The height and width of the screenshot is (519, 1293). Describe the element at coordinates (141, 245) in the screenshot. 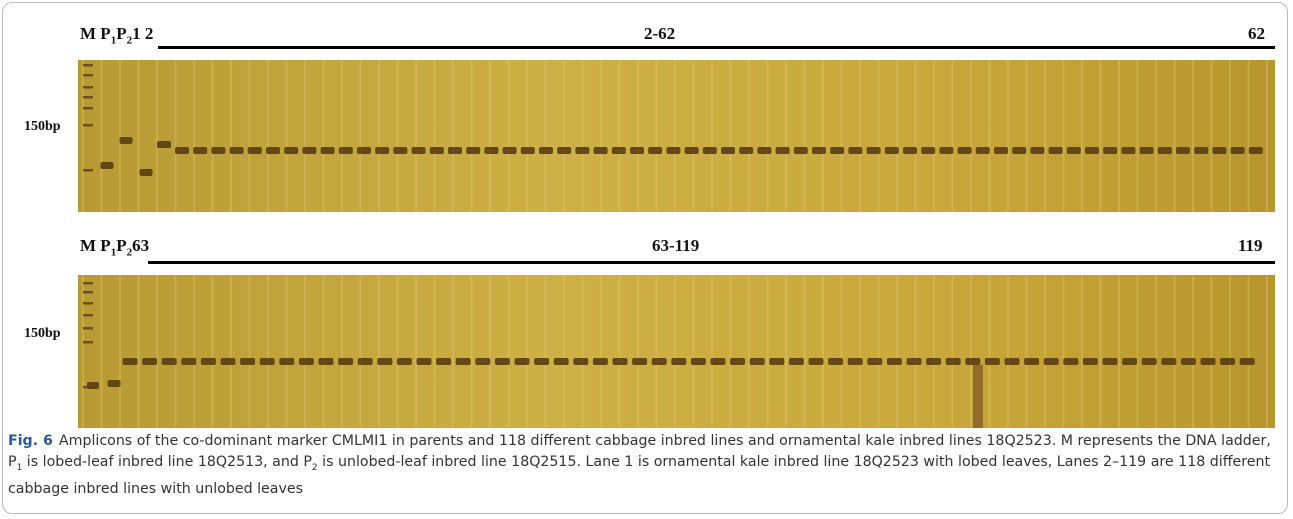

I see `lane-label: 63` at that location.